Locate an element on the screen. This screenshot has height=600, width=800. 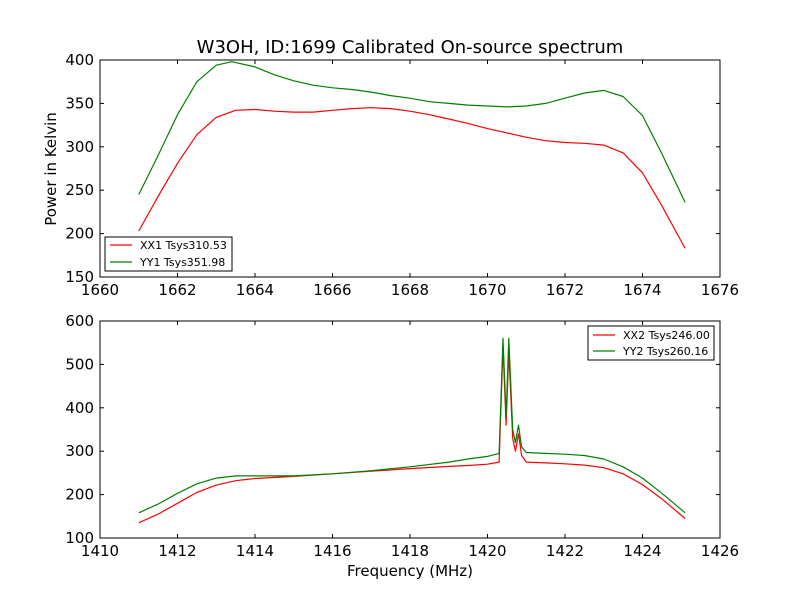
bottom-y-tick-label: 300 is located at coordinates (79, 451).